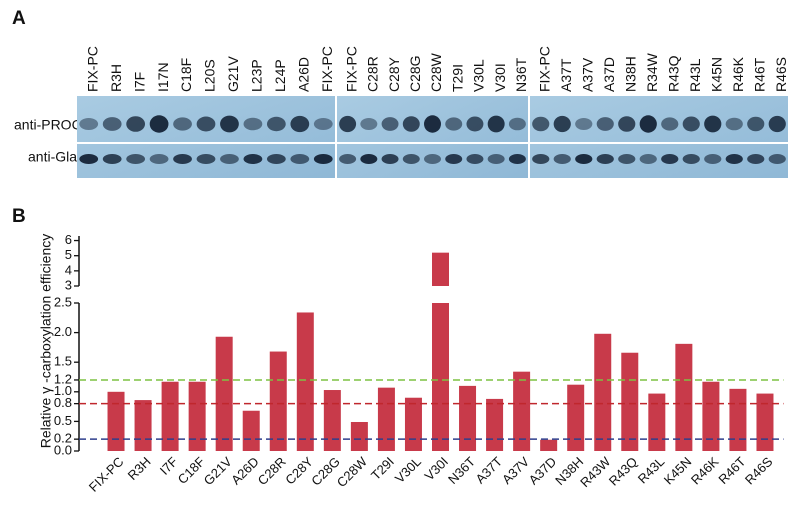 The height and width of the screenshot is (524, 801). What do you see at coordinates (63, 378) in the screenshot?
I see `y-tick-label: 1.2` at bounding box center [63, 378].